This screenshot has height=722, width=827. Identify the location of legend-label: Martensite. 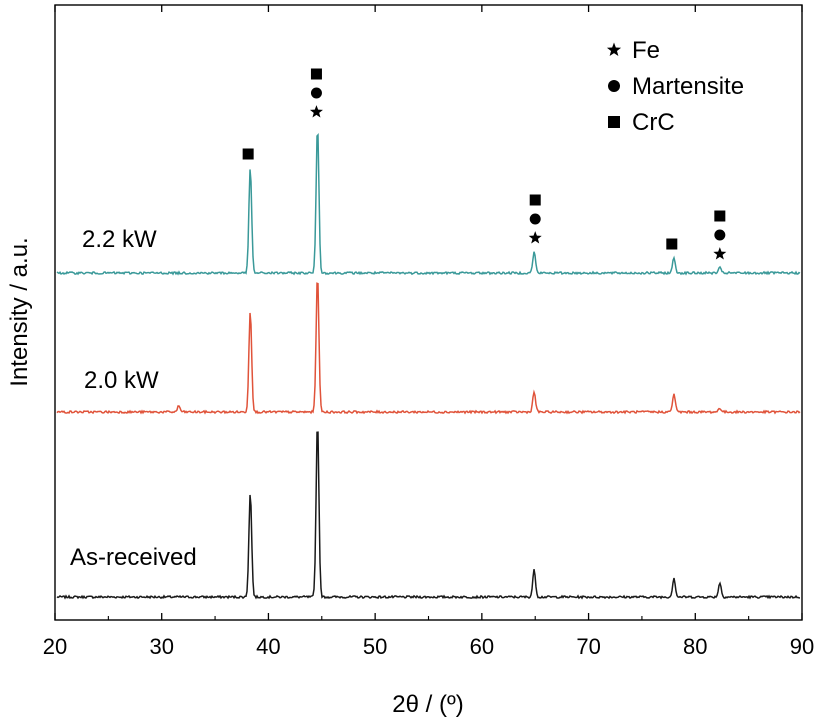
(688, 86).